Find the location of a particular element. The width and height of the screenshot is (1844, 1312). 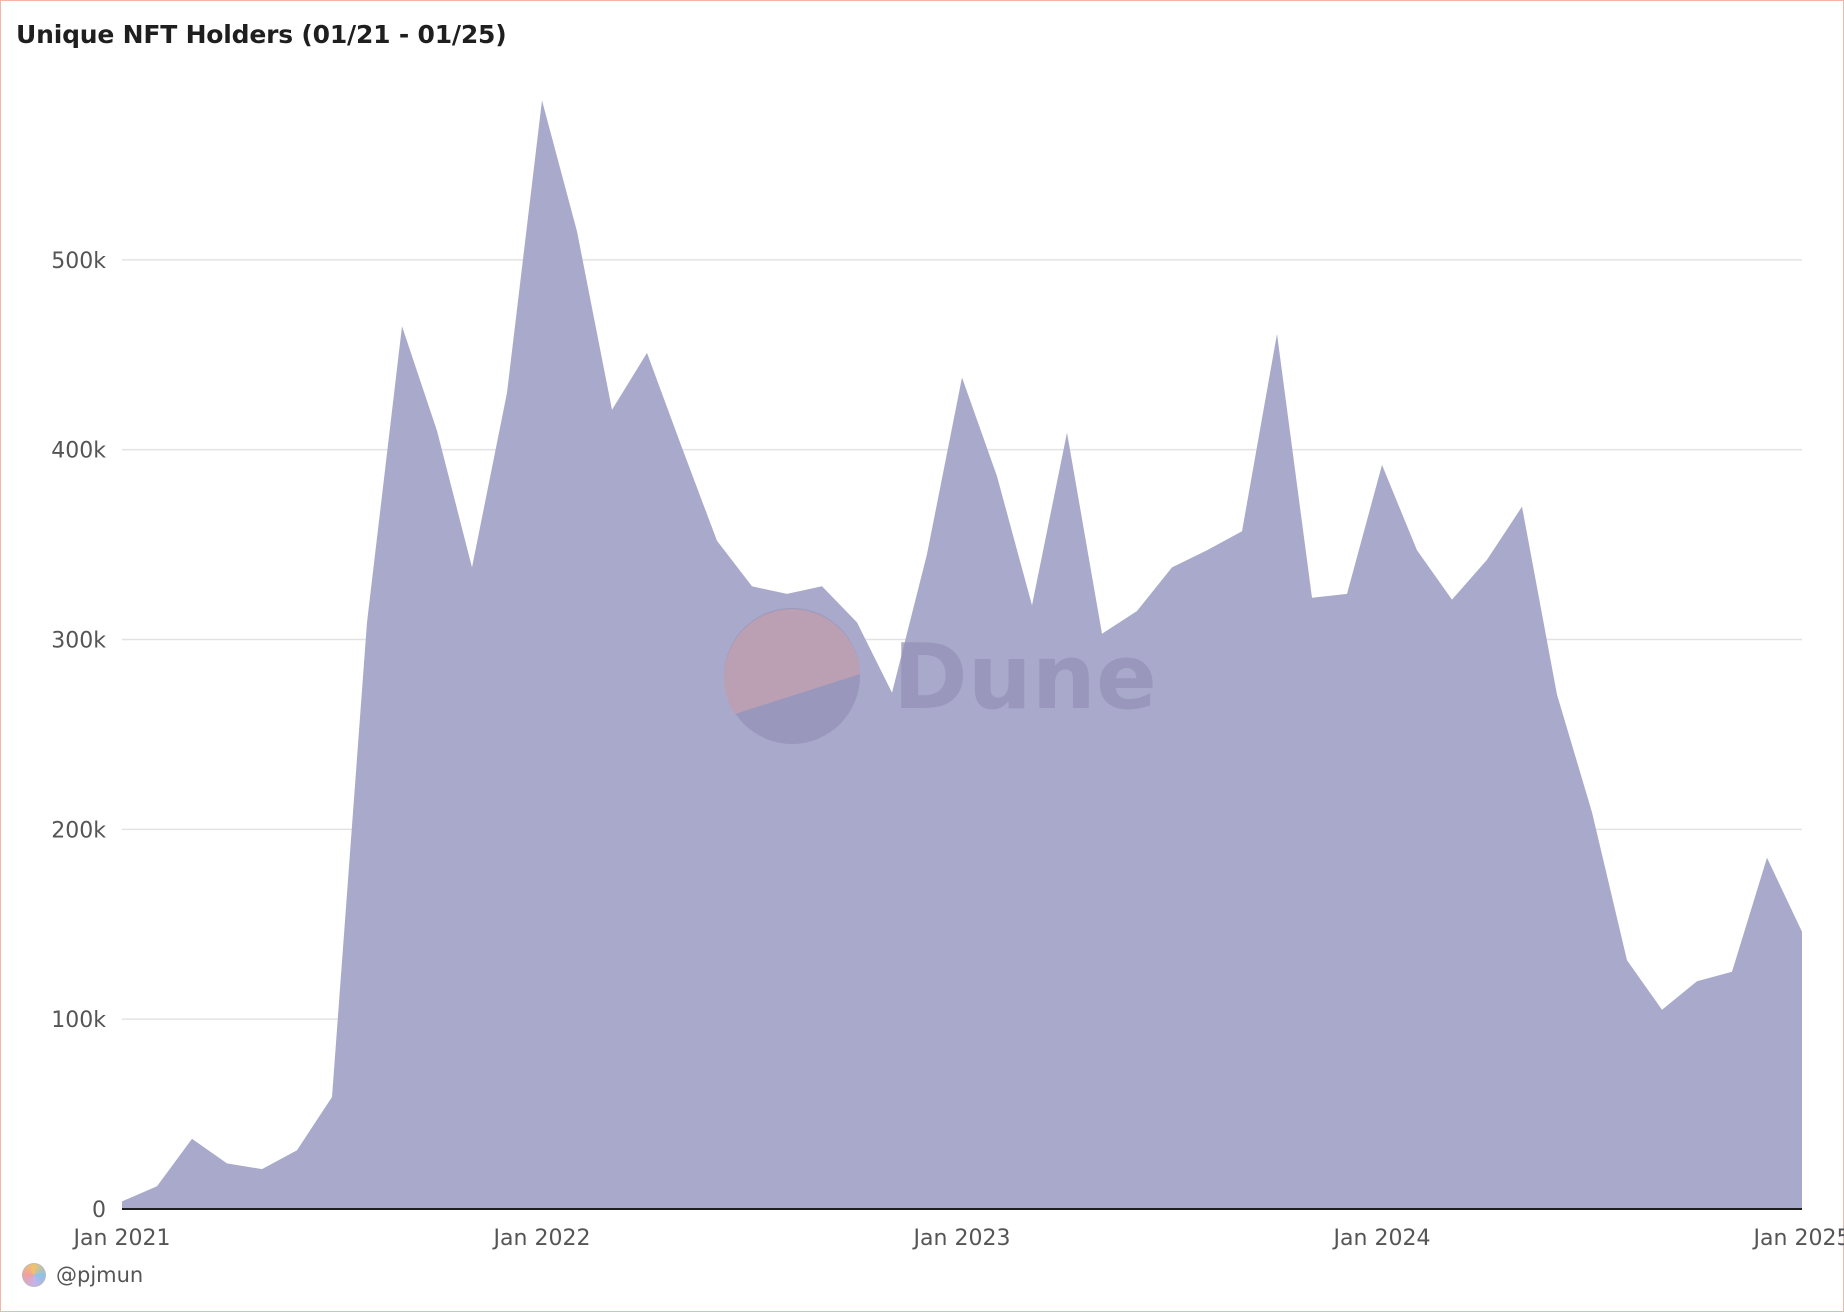

x-tick-label: Jan 2024 is located at coordinates (1381, 1238).